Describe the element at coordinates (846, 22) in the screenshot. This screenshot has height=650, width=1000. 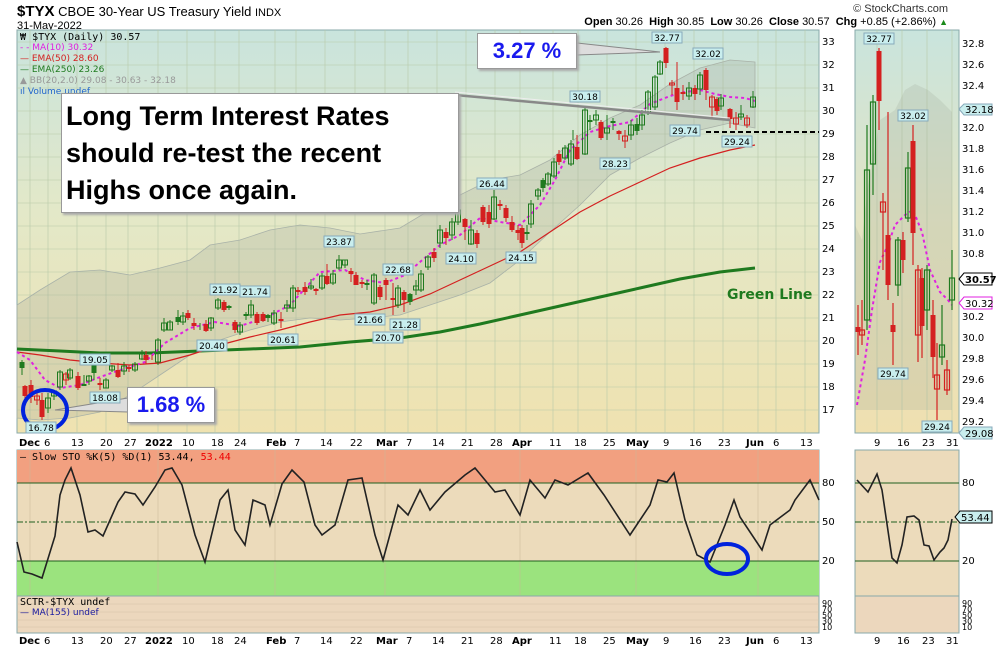
I see `chg-label: Chg` at that location.